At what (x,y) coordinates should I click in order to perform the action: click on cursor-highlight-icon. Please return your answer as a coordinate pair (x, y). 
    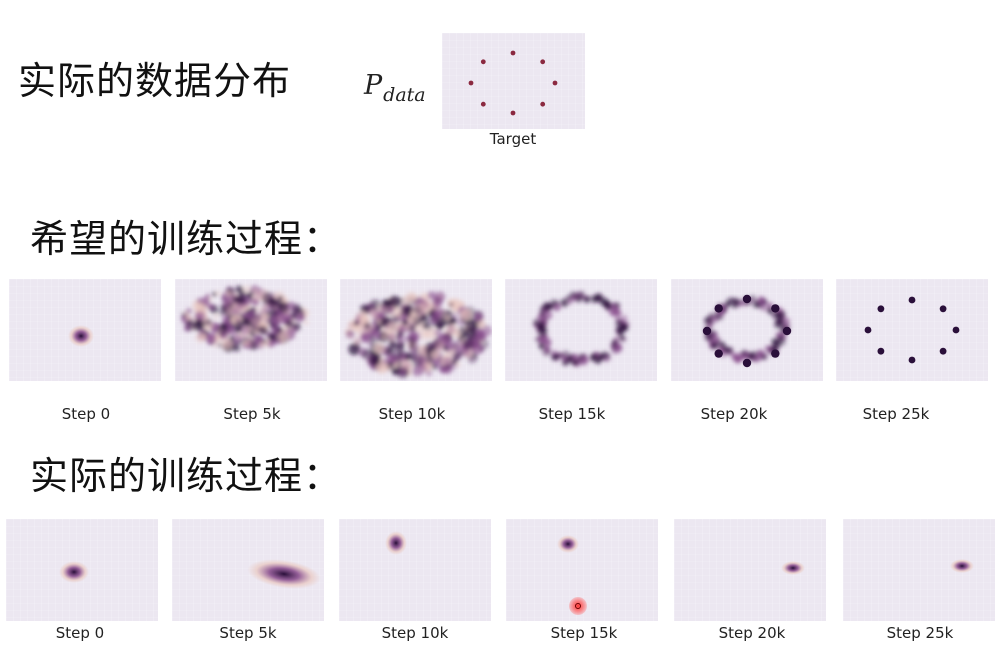
    Looking at the image, I should click on (578, 606).